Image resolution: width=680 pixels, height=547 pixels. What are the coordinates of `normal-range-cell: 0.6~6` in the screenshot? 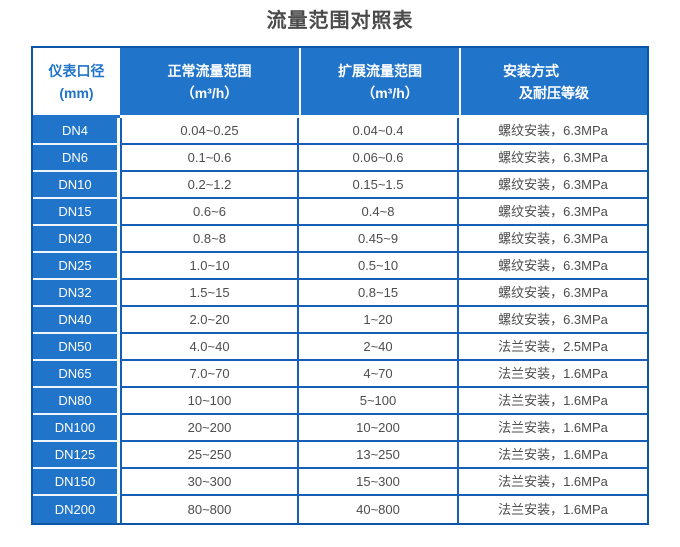 It's located at (209, 212).